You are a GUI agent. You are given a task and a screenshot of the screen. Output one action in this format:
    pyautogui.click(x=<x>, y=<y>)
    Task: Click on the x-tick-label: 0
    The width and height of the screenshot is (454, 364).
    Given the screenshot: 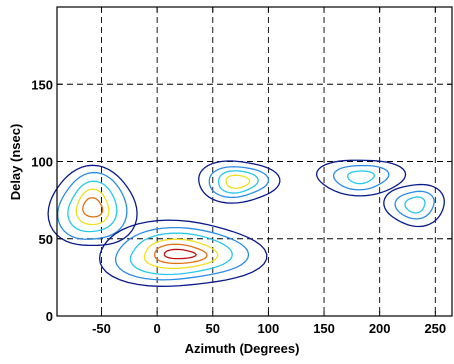 What is the action you would take?
    pyautogui.click(x=157, y=328)
    